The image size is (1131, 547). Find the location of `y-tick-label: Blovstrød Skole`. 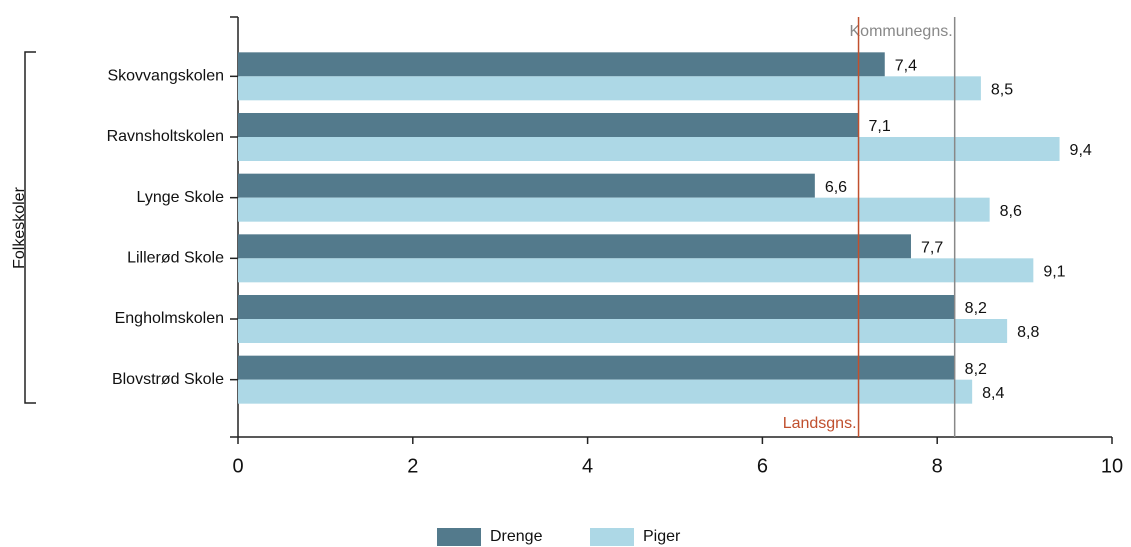

y-tick-label: Blovstrød Skole is located at coordinates (168, 379).